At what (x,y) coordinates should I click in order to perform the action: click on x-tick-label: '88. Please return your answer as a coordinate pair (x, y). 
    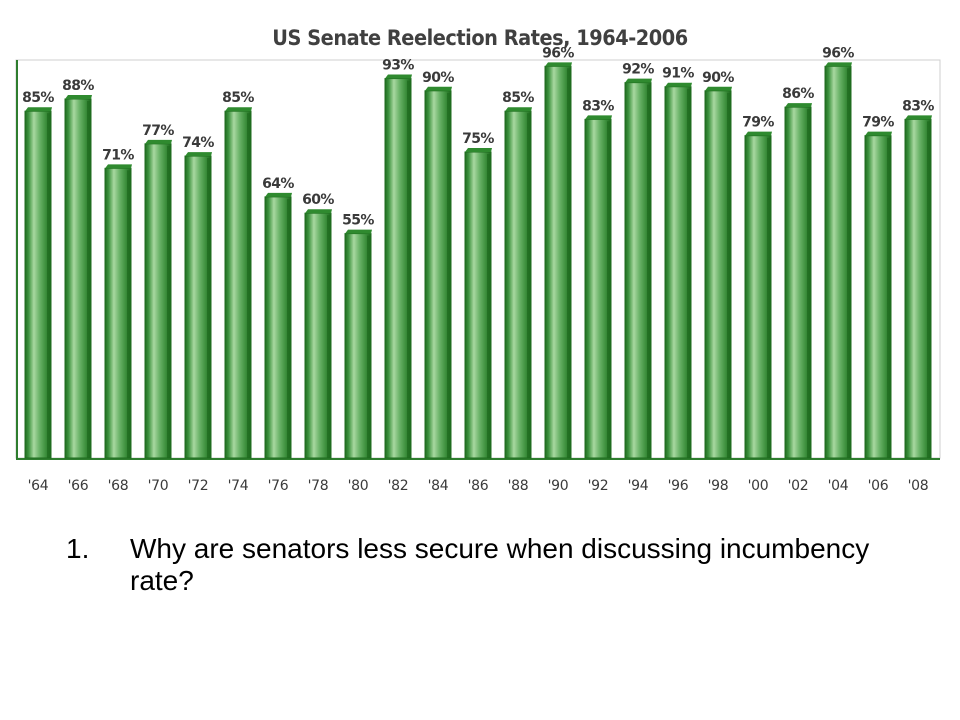
    Looking at the image, I should click on (518, 486).